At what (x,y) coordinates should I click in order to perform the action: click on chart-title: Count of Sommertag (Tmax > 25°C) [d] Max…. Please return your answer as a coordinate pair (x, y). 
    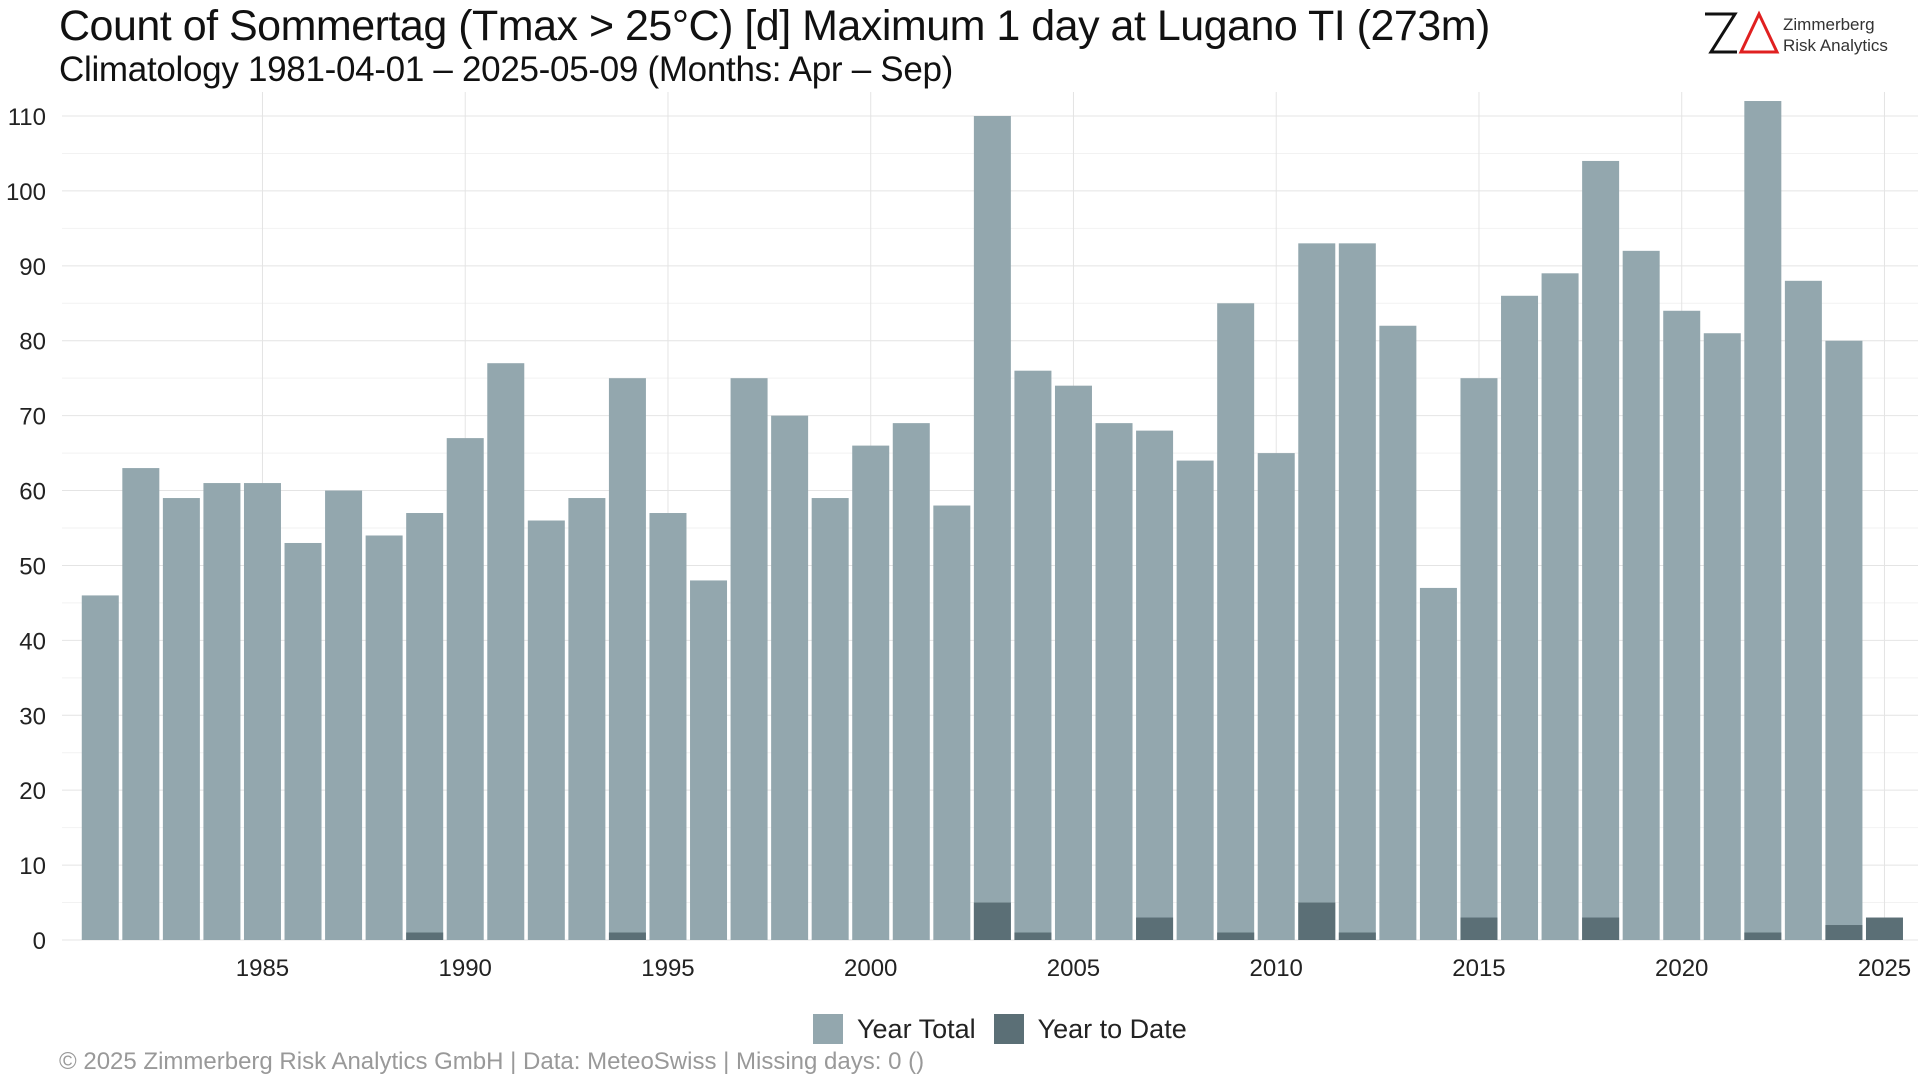
    Looking at the image, I should click on (774, 26).